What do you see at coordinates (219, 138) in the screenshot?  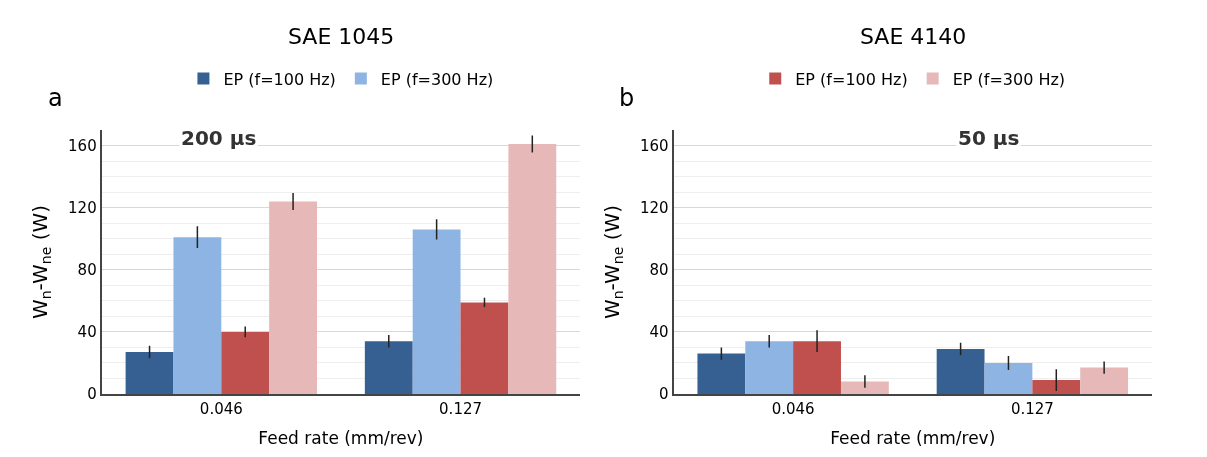 I see `annotation: 200 µs` at bounding box center [219, 138].